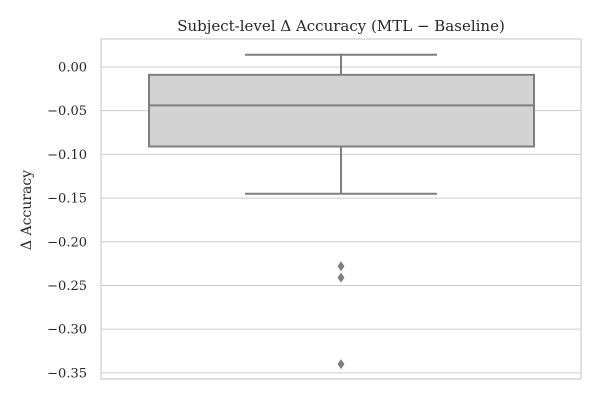  Describe the element at coordinates (67, 242) in the screenshot. I see `y-tick-label: −0.20` at that location.